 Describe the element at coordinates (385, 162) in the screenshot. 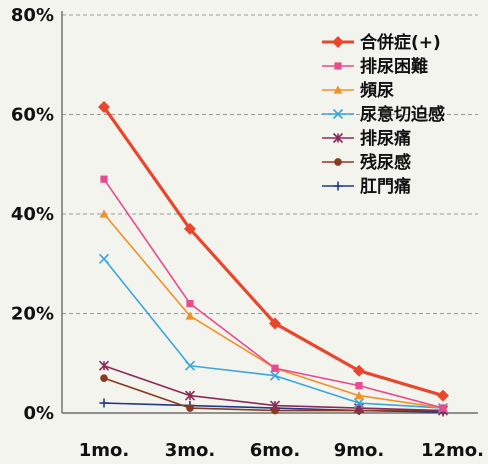

I see `legend-label: 残尿感` at that location.